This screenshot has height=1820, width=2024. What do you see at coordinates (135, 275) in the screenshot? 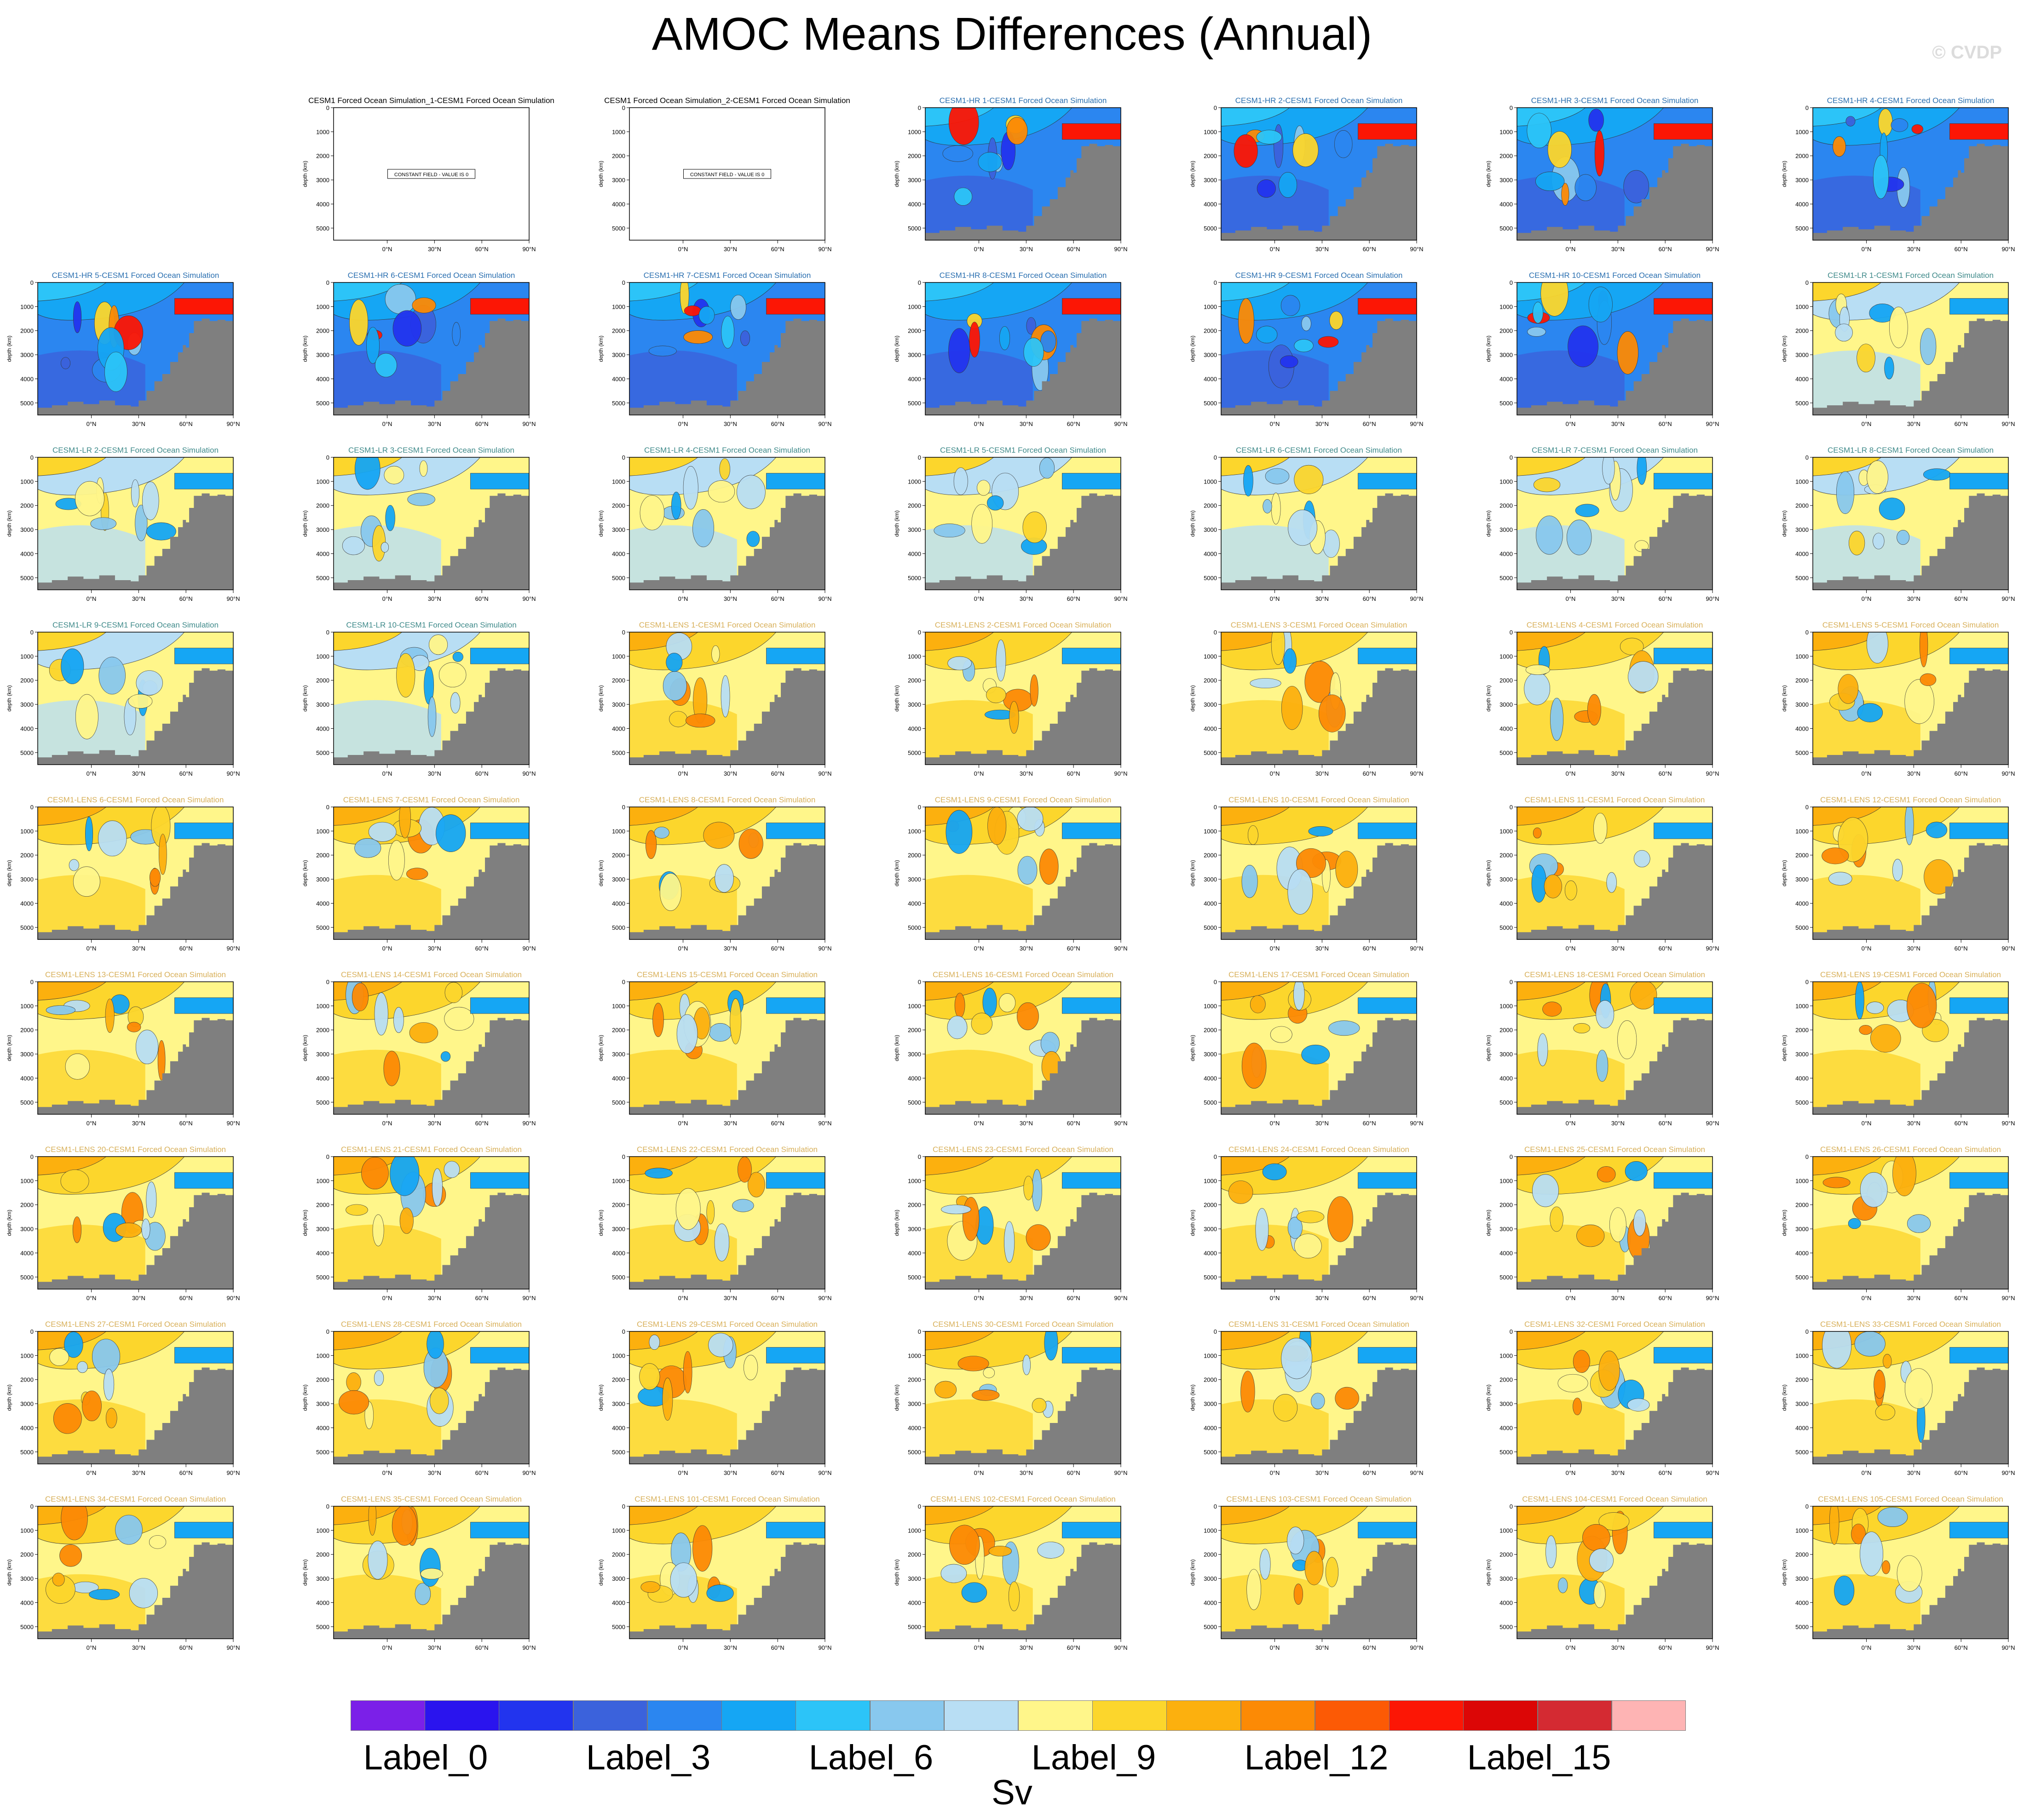
I see `panel-title: CESM1-HR 5-CESM1 Forced Ocean Simulation` at bounding box center [135, 275].